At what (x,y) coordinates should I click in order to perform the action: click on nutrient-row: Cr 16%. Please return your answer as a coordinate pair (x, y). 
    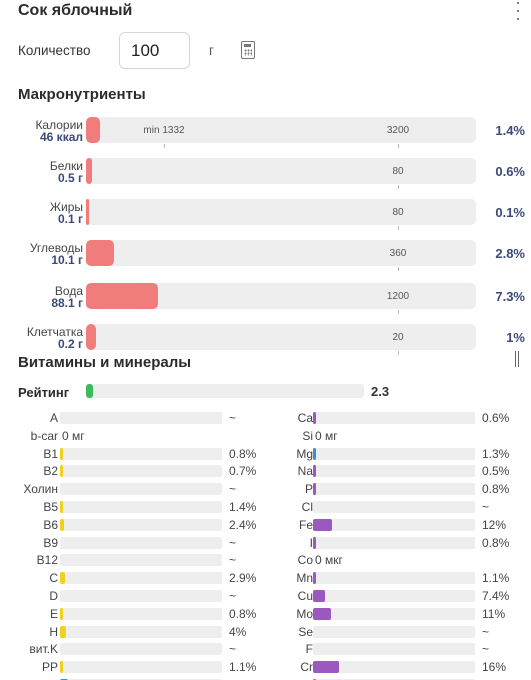
    Looking at the image, I should click on (265, 667).